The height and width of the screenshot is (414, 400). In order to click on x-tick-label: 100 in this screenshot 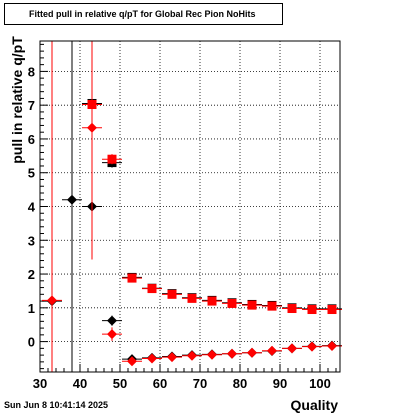, I will do `click(320, 383)`.